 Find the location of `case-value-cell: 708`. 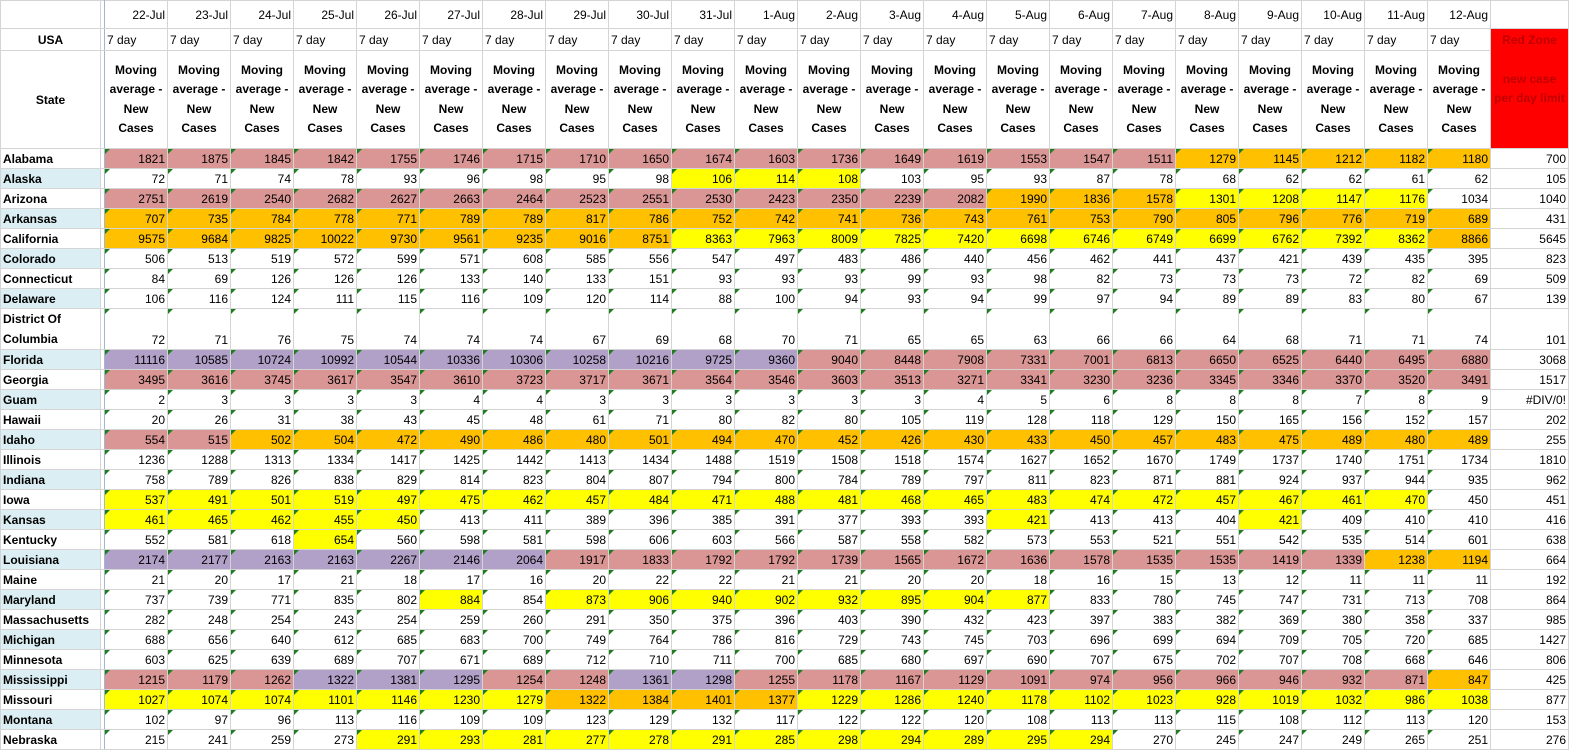

case-value-cell: 708 is located at coordinates (1333, 659).